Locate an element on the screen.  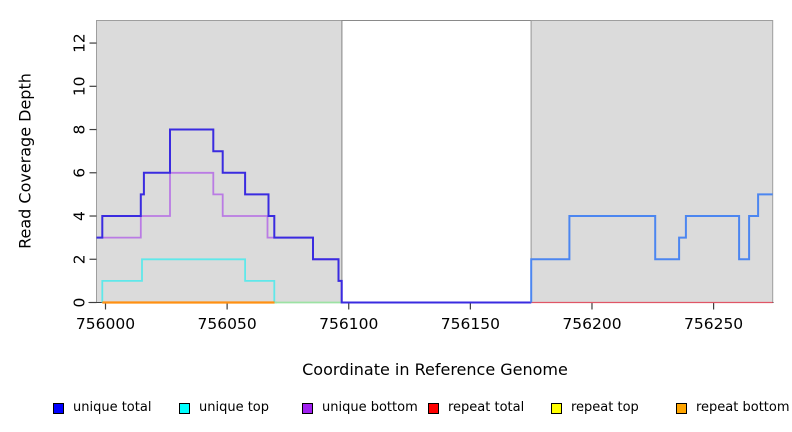
legend-label: unique total is located at coordinates (112, 407).